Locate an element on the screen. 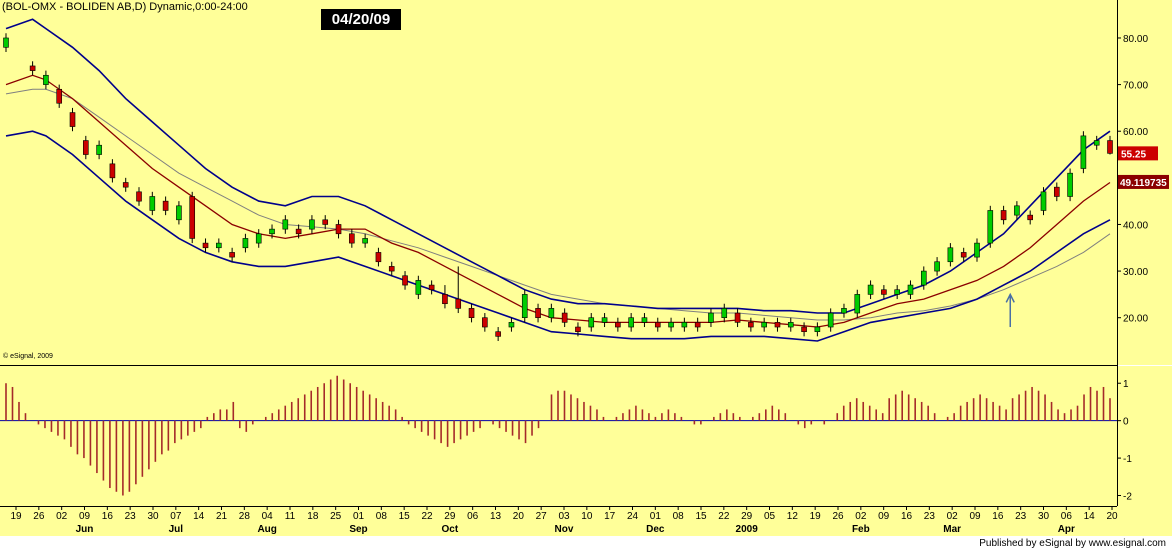 This screenshot has height=550, width=1172. price-tick-label: 80.00 is located at coordinates (1135, 39).